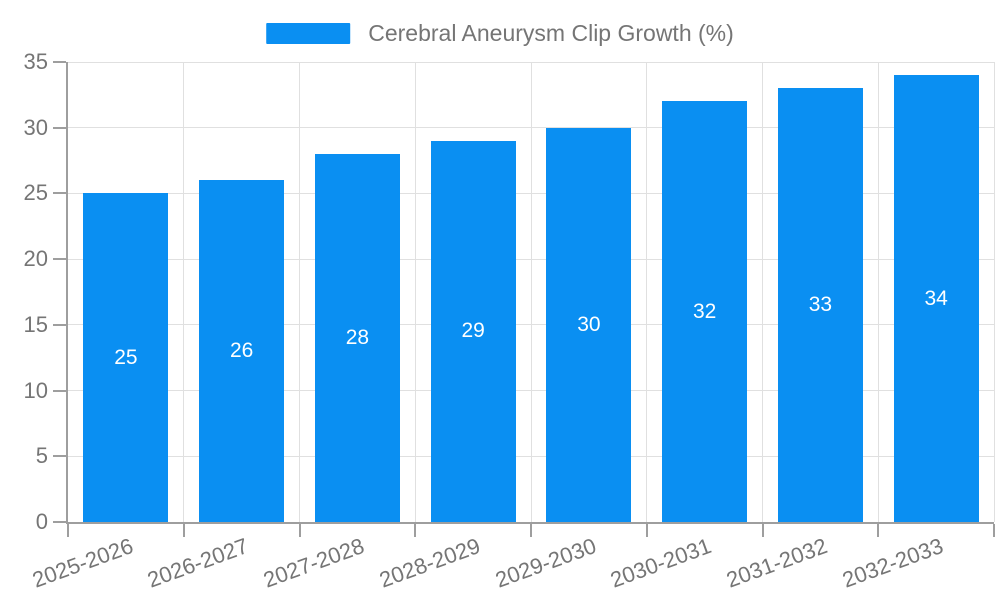 This screenshot has width=1000, height=600. I want to click on chart-legend: Cerebral Aneurysm Clip Growth (%), so click(500, 33).